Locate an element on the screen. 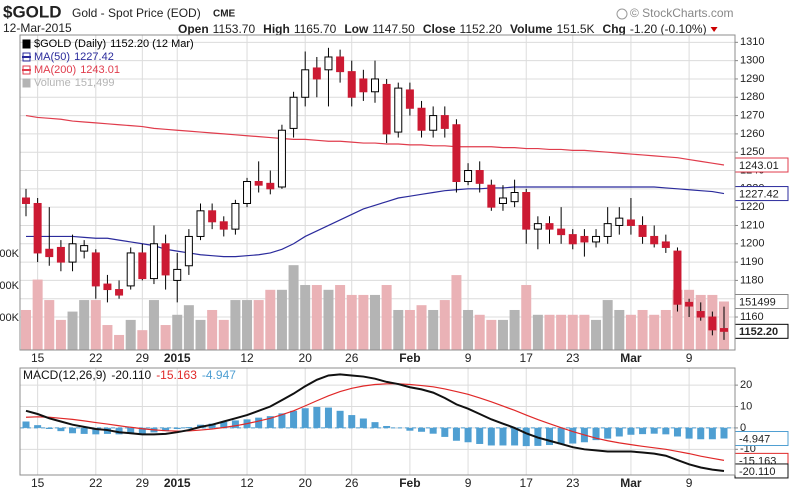 The image size is (790, 493). stat-value: 1152.20 is located at coordinates (481, 29).